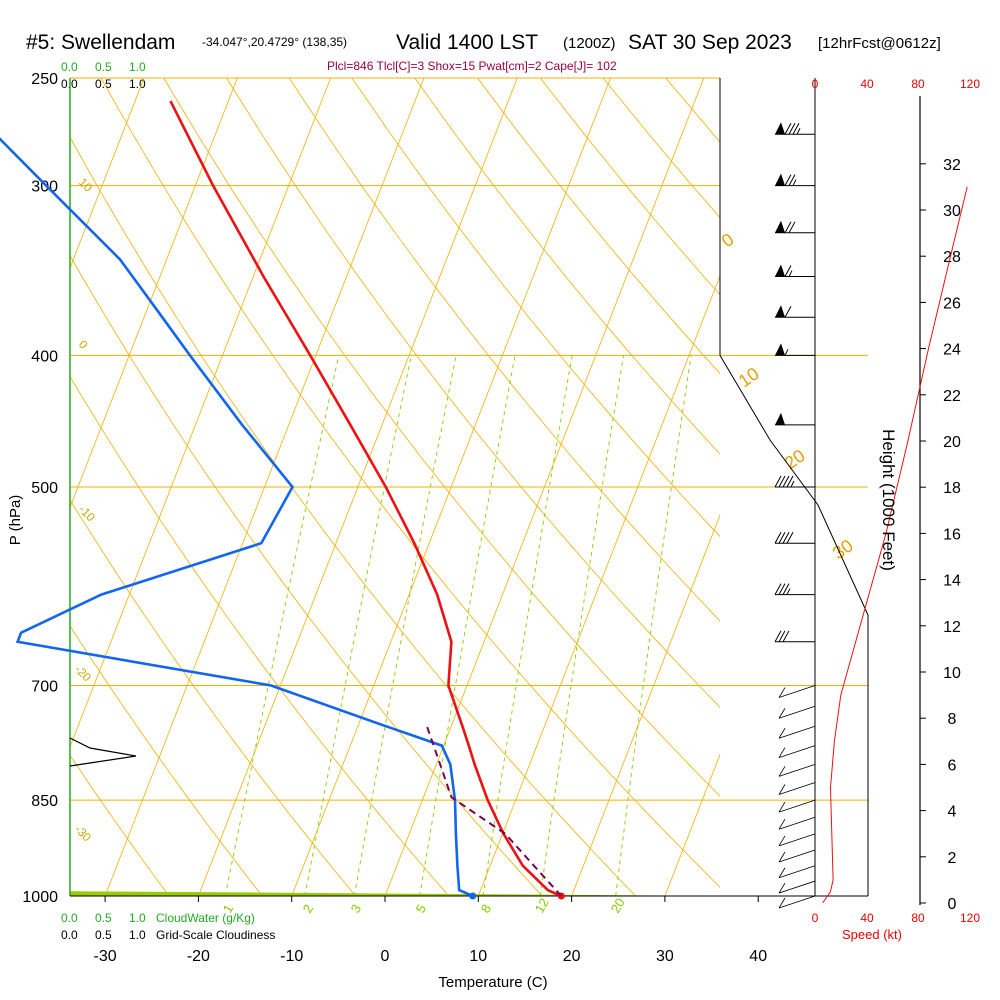 Image resolution: width=1000 pixels, height=1000 pixels. What do you see at coordinates (952, 581) in the screenshot?
I see `height-label-14: 14` at bounding box center [952, 581].